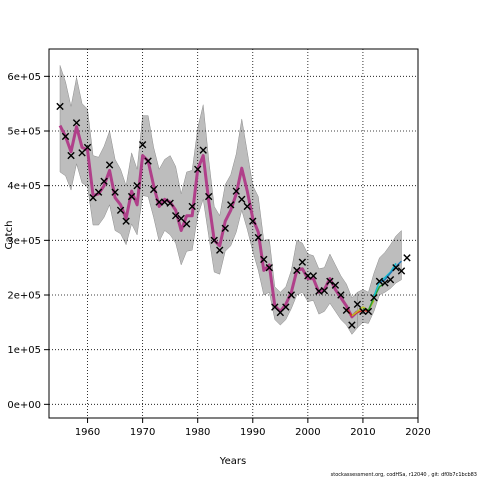  Describe the element at coordinates (24, 77) in the screenshot. I see `y-tick-label: 6e+05` at that location.